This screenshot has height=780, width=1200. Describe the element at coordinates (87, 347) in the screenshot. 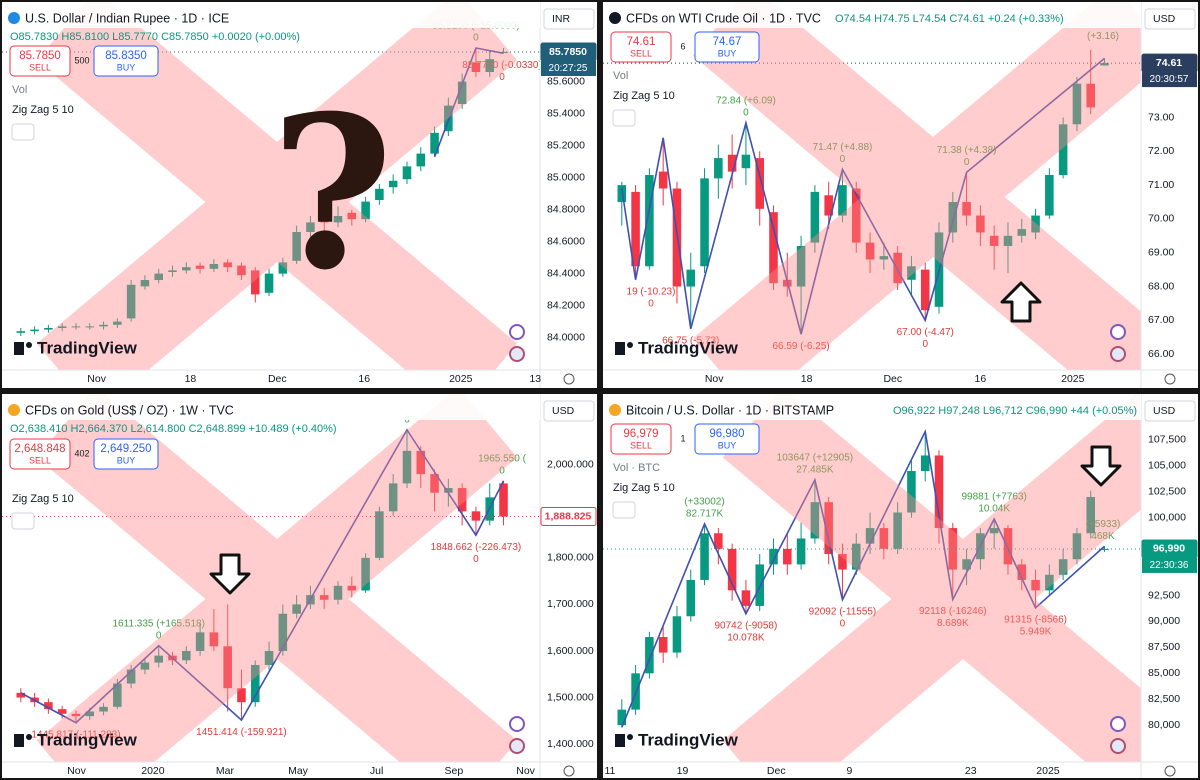

I see `brand: TradingView` at that location.